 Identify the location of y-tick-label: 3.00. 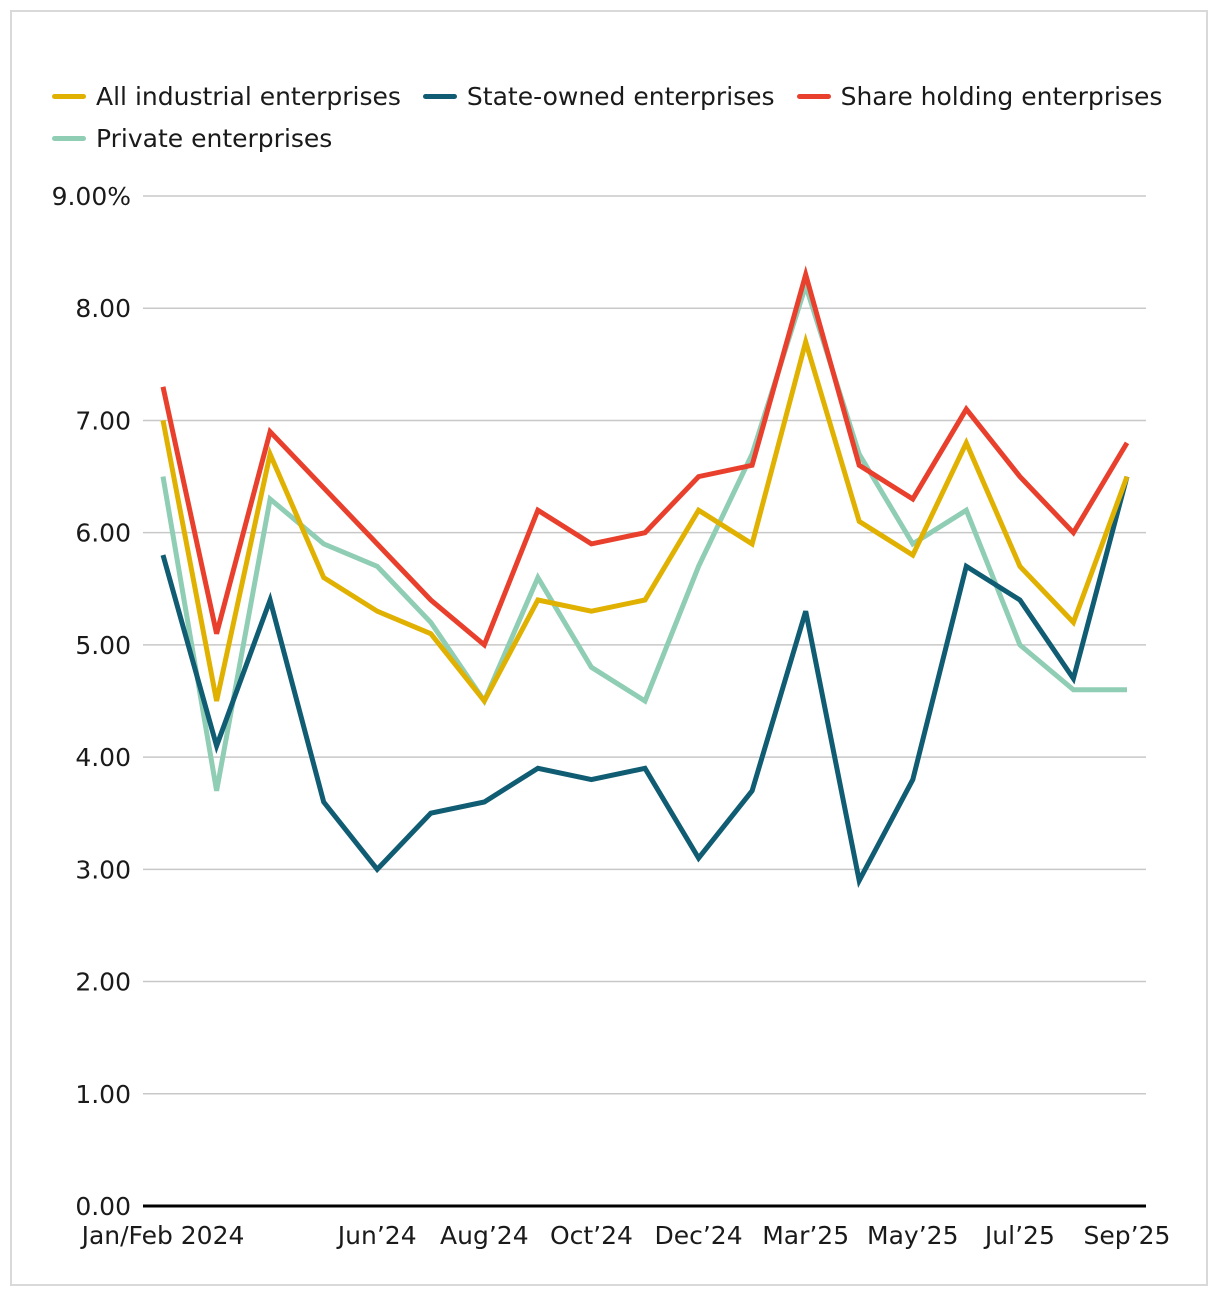
(103, 869).